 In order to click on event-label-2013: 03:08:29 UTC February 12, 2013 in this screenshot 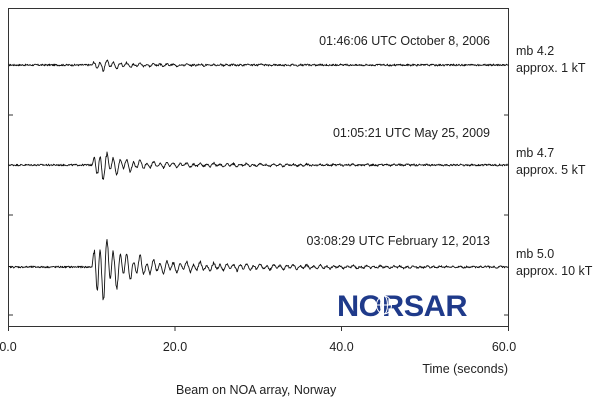, I will do `click(398, 241)`.